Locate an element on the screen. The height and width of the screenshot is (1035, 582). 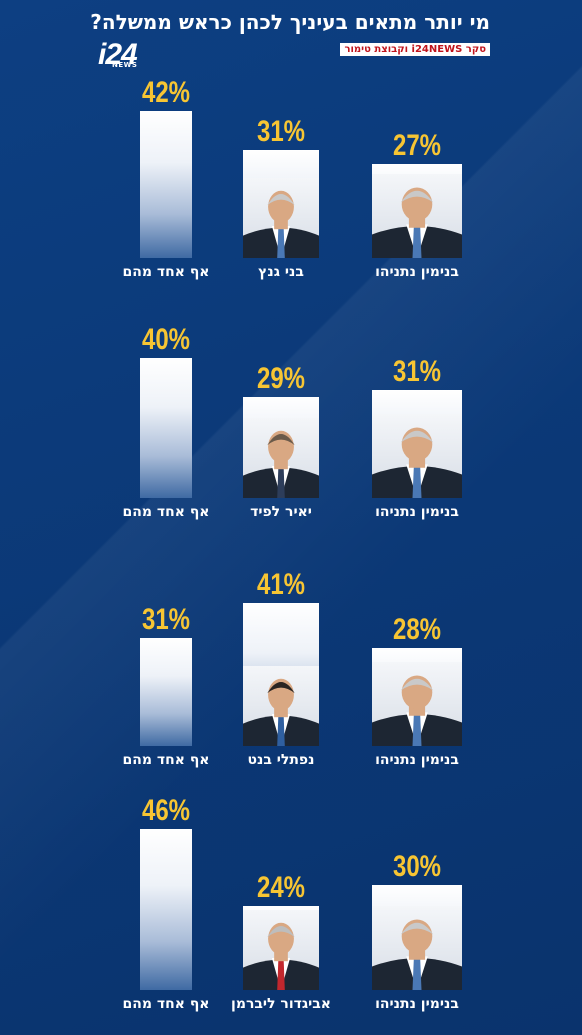
value-label: 40% is located at coordinates (166, 339).